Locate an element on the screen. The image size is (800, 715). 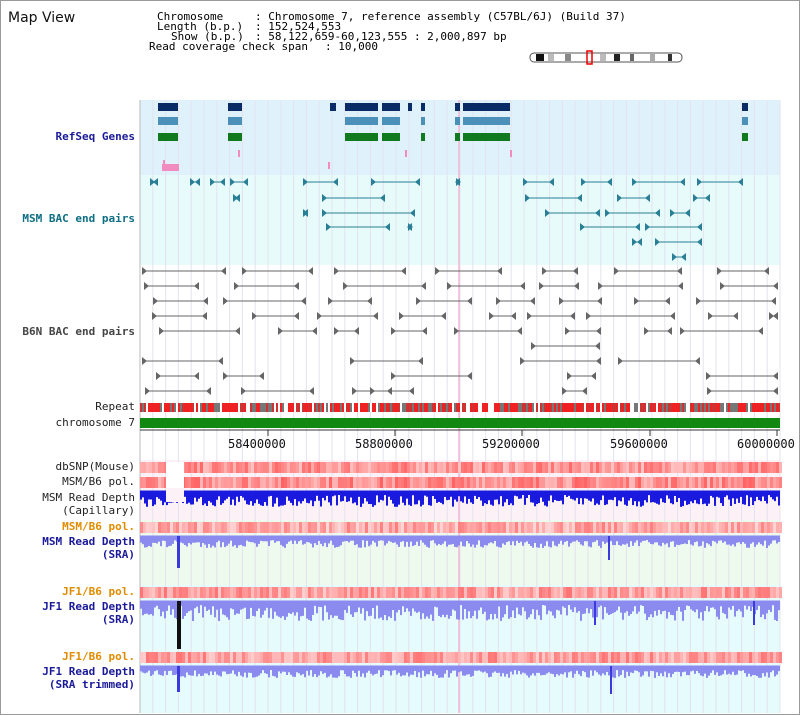
track-label-refseq: RefSeq Genes is located at coordinates (95, 136).